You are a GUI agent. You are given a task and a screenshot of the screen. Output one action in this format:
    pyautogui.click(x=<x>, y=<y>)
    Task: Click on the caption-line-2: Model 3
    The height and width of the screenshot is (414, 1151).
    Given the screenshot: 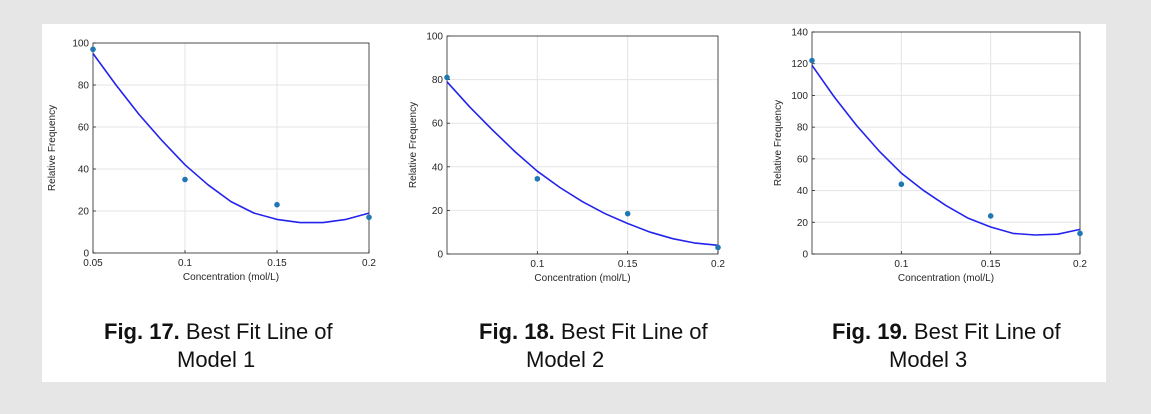 What is the action you would take?
    pyautogui.click(x=928, y=359)
    